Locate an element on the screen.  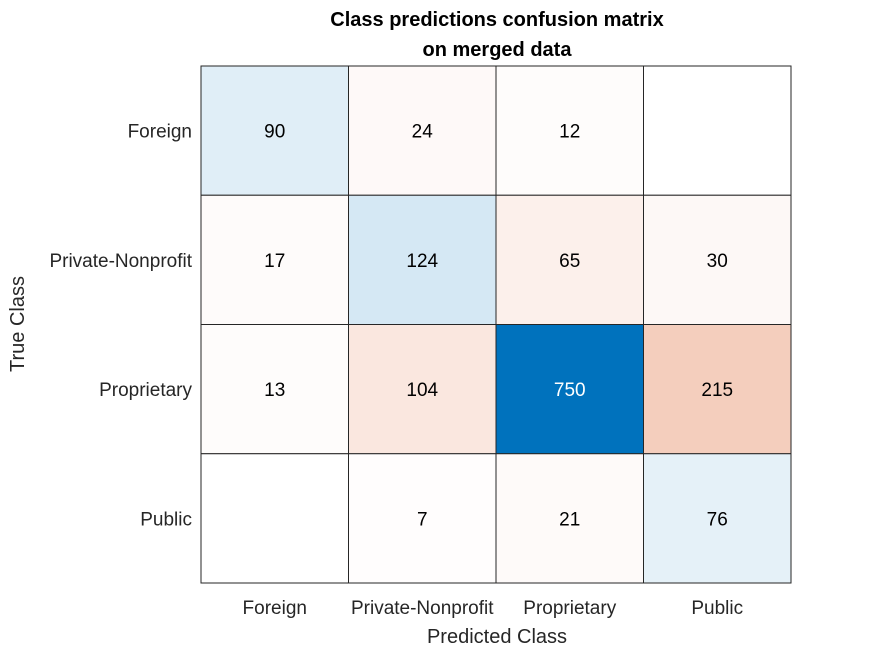
y-tick-label: Proprietary is located at coordinates (145, 390).